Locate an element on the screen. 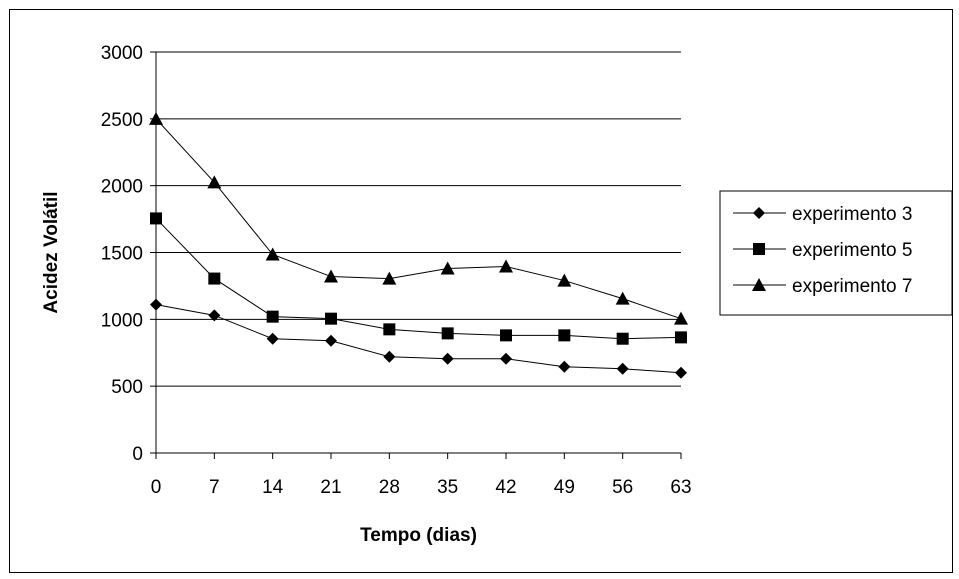  legend-label-1: experimento 3 is located at coordinates (852, 214).